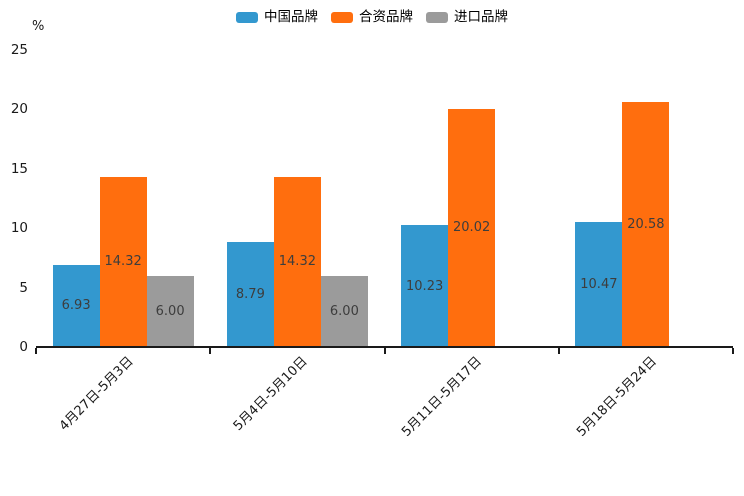  I want to click on legend-item-imported-brand: 进口品牌, so click(467, 17).